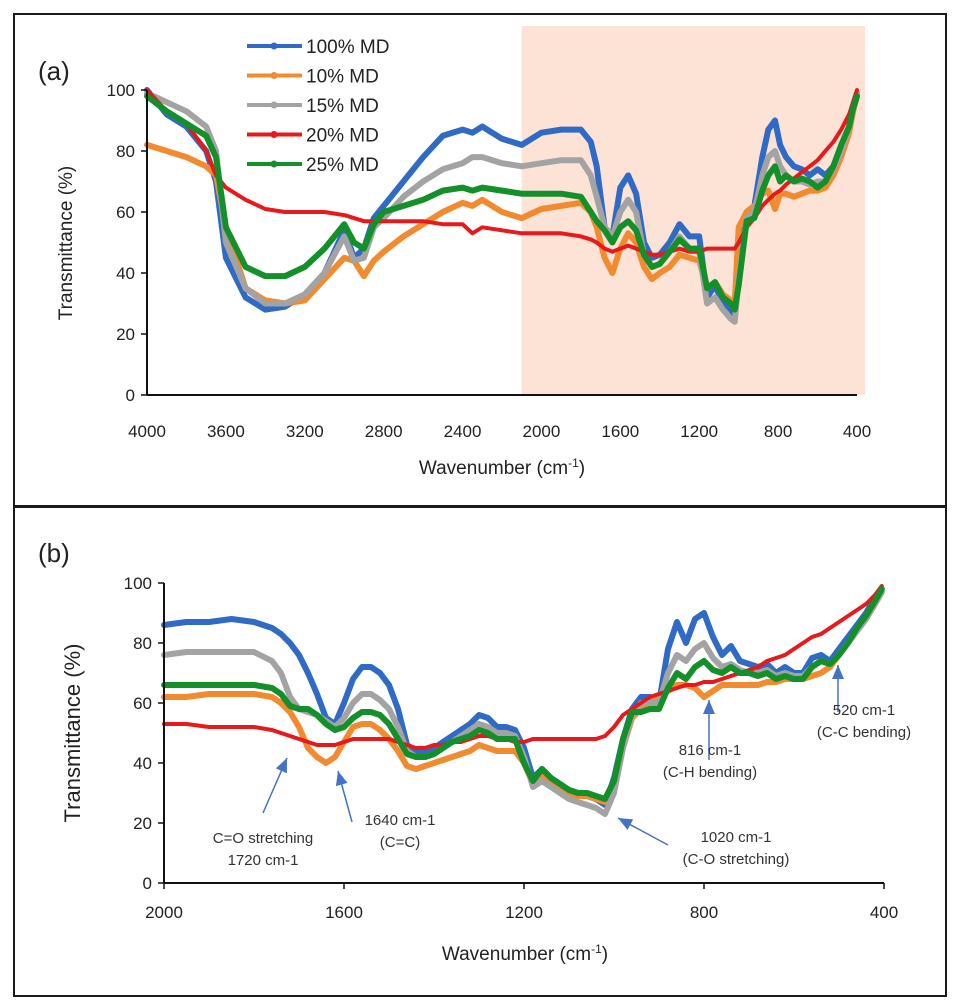 The height and width of the screenshot is (1007, 955). What do you see at coordinates (400, 820) in the screenshot?
I see `annotation-text: 1640 cm-1` at bounding box center [400, 820].